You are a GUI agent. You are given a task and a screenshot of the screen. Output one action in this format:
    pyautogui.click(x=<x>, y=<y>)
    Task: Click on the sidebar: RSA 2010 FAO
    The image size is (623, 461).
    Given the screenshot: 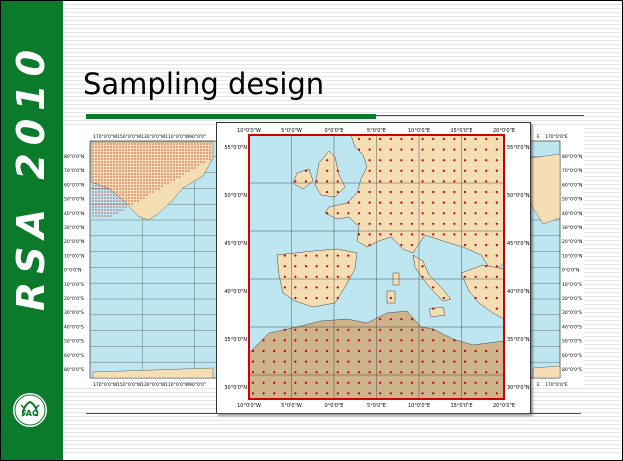 What is the action you would take?
    pyautogui.click(x=32, y=230)
    